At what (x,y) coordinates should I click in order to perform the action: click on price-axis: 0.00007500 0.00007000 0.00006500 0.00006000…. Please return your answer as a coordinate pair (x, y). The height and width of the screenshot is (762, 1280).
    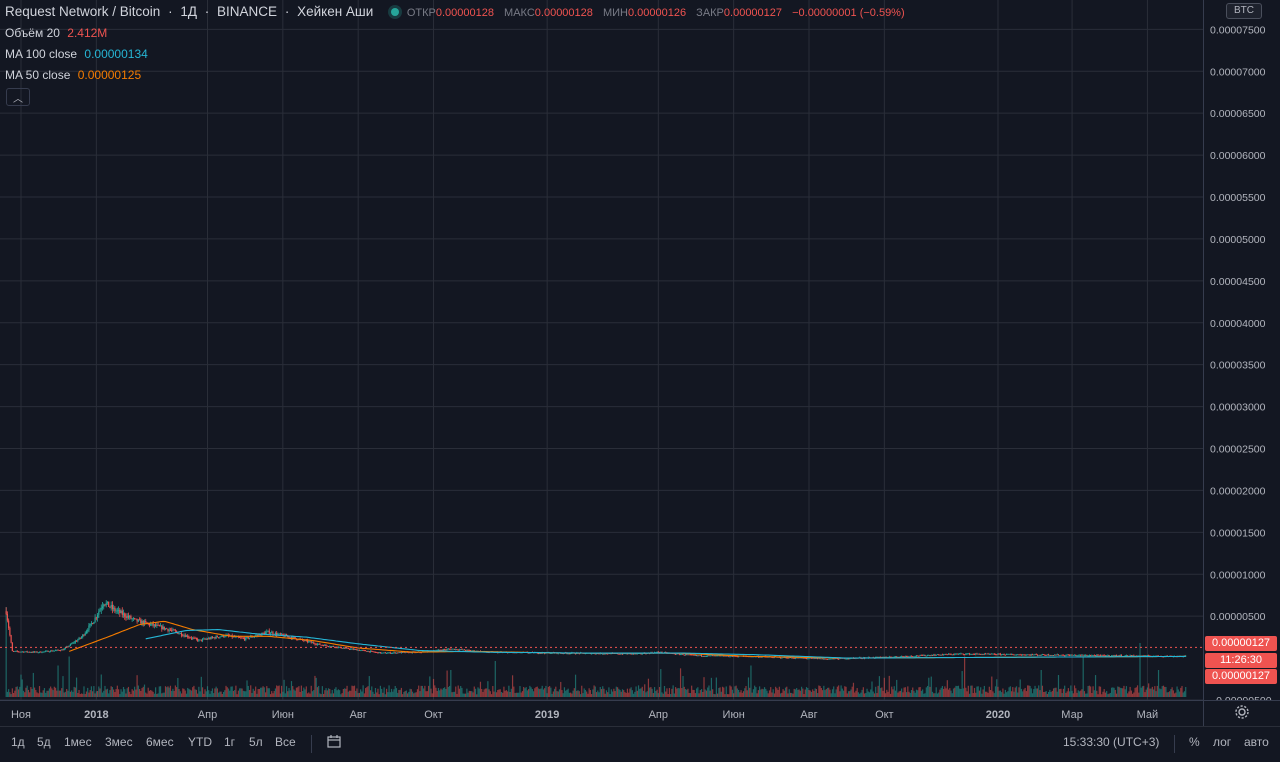
    Looking at the image, I should click on (1241, 350).